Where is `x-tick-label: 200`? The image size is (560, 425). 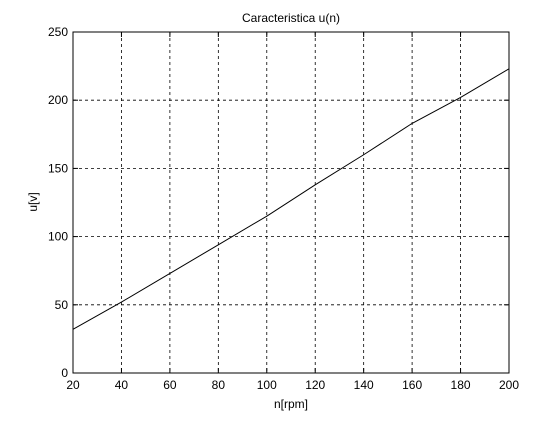 x-tick-label: 200 is located at coordinates (509, 385).